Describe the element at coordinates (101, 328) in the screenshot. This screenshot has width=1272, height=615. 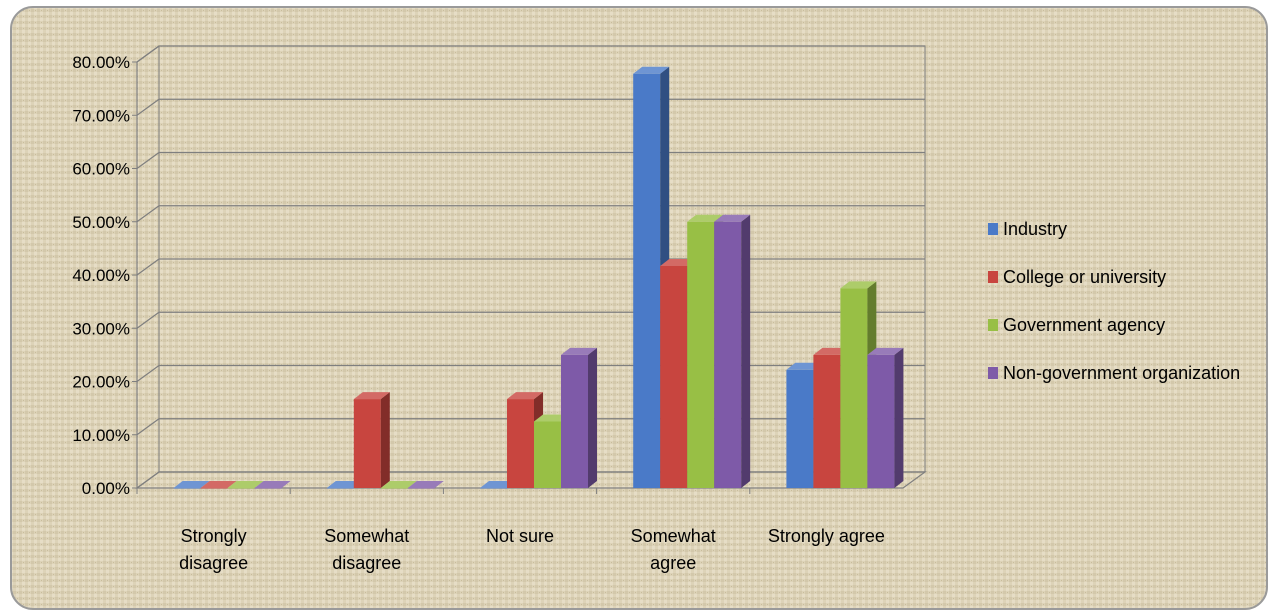
I see `y-tick-label: 30.00%` at that location.